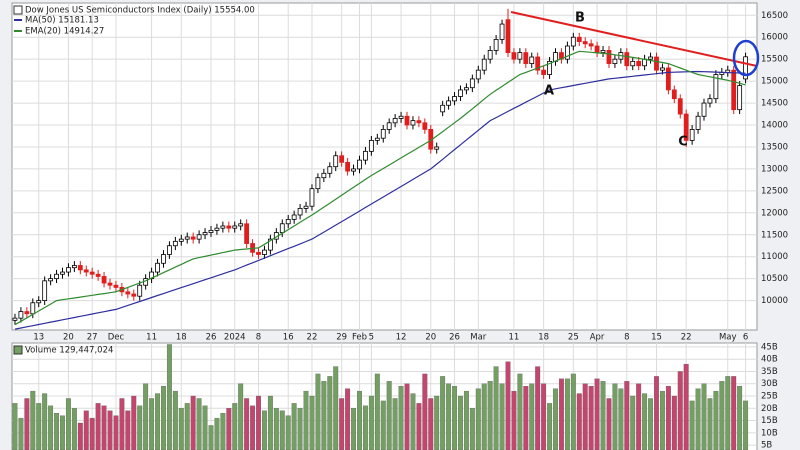 This screenshot has width=800, height=450. What do you see at coordinates (549, 91) in the screenshot?
I see `annotation: A` at bounding box center [549, 91].